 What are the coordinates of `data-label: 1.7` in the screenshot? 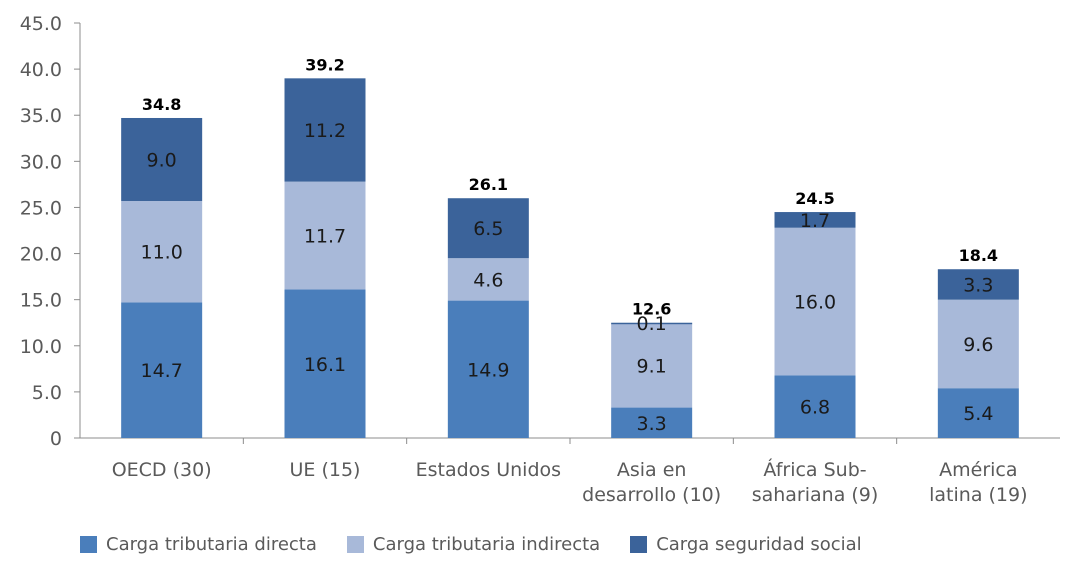 It's located at (815, 221).